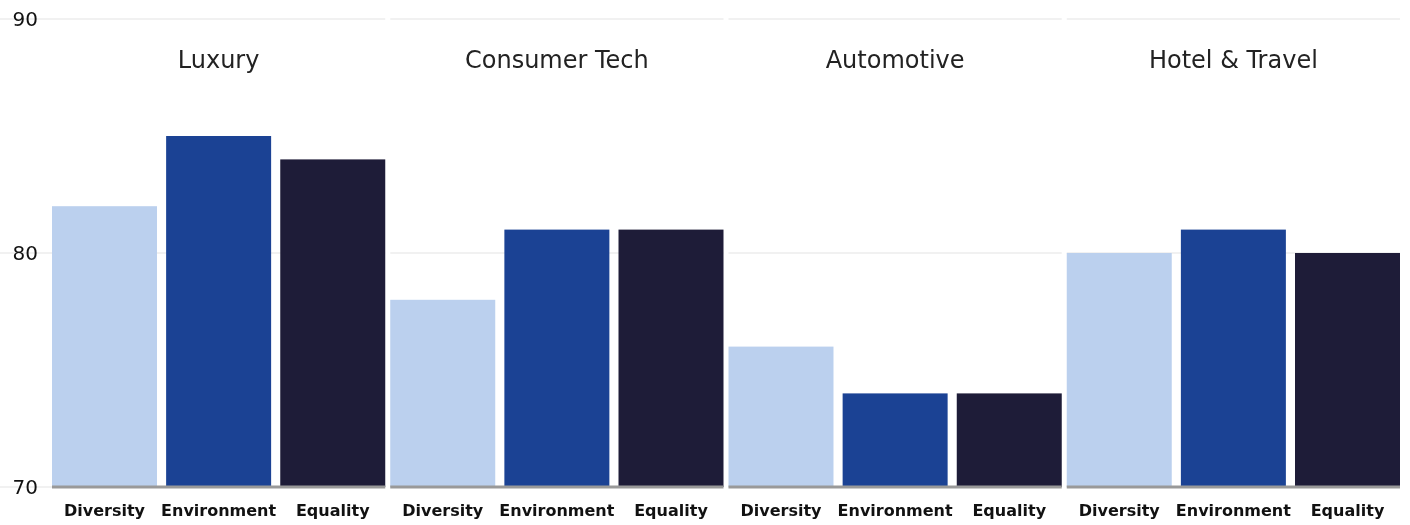  I want to click on text: Hotel & Travel, so click(1233, 60).